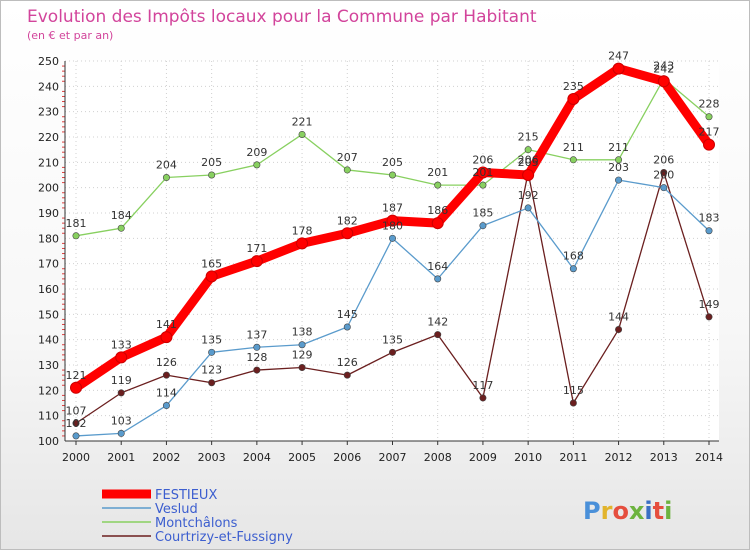  I want to click on data-label: 181, so click(76, 223).